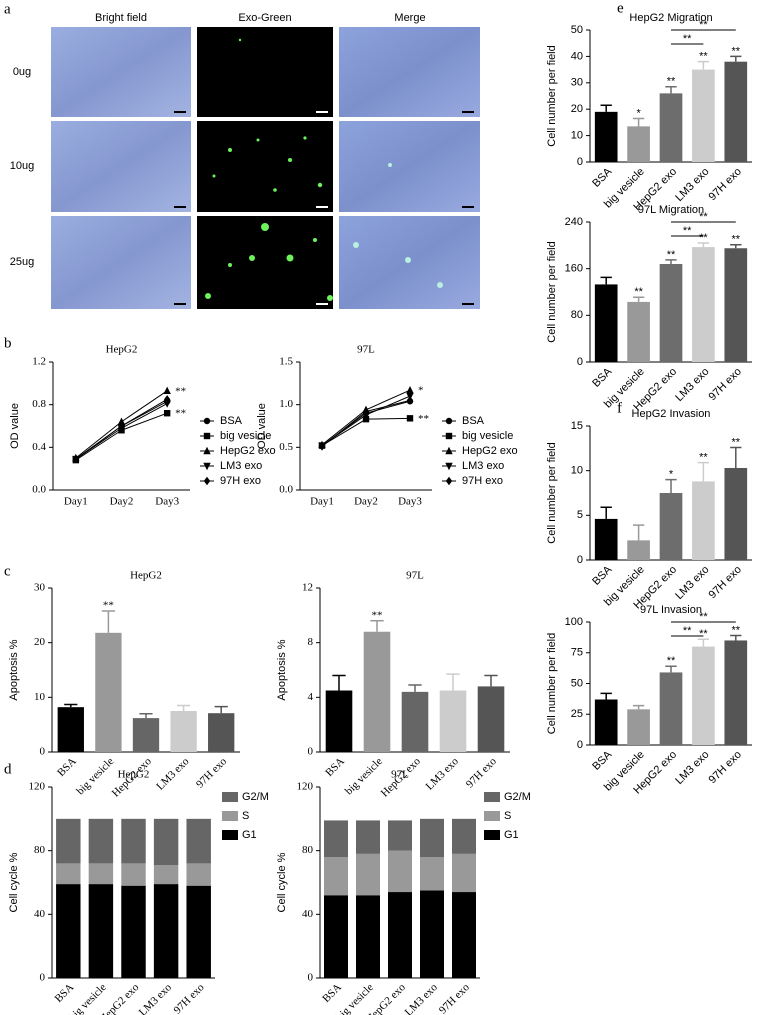  I want to click on x-tick-label: Day2, so click(122, 502).